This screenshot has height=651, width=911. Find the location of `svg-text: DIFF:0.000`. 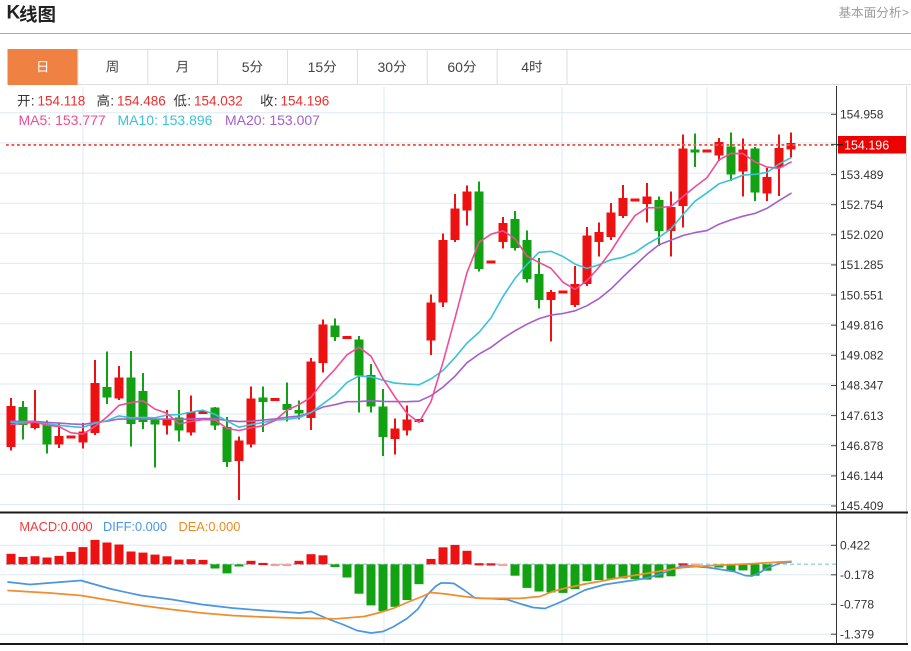

svg-text: DIFF:0.000 is located at coordinates (135, 526).